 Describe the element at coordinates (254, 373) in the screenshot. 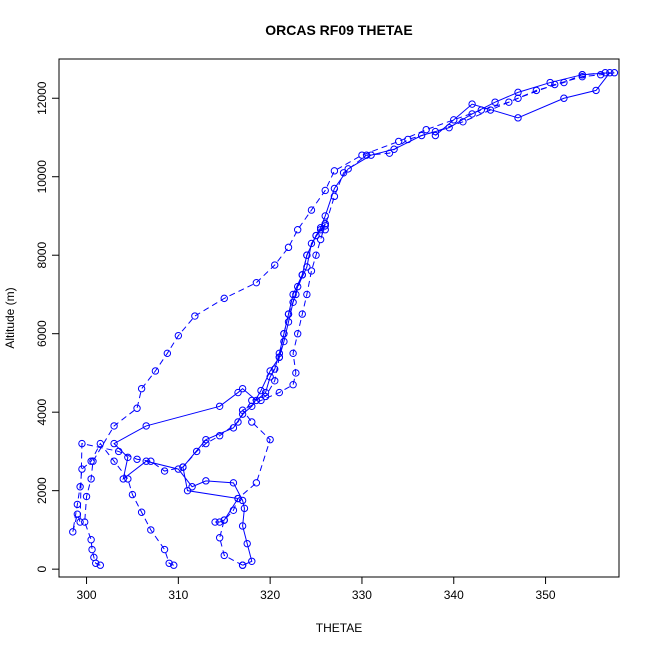

I see `series-line` at that location.